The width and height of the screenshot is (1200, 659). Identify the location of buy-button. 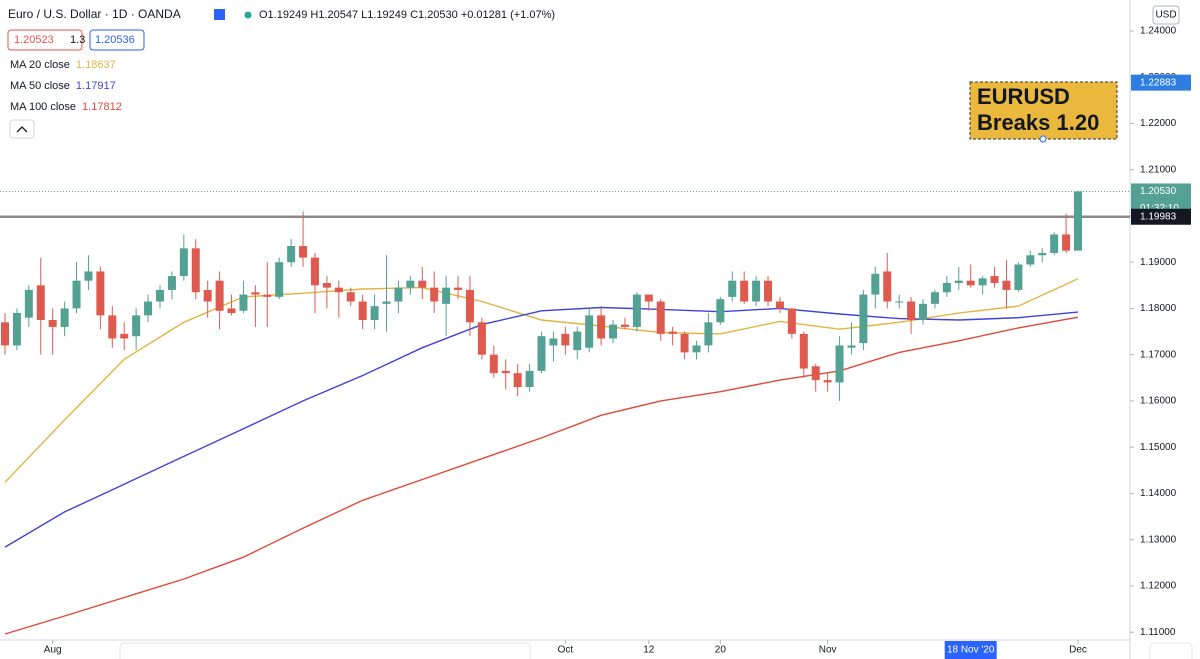
(117, 40).